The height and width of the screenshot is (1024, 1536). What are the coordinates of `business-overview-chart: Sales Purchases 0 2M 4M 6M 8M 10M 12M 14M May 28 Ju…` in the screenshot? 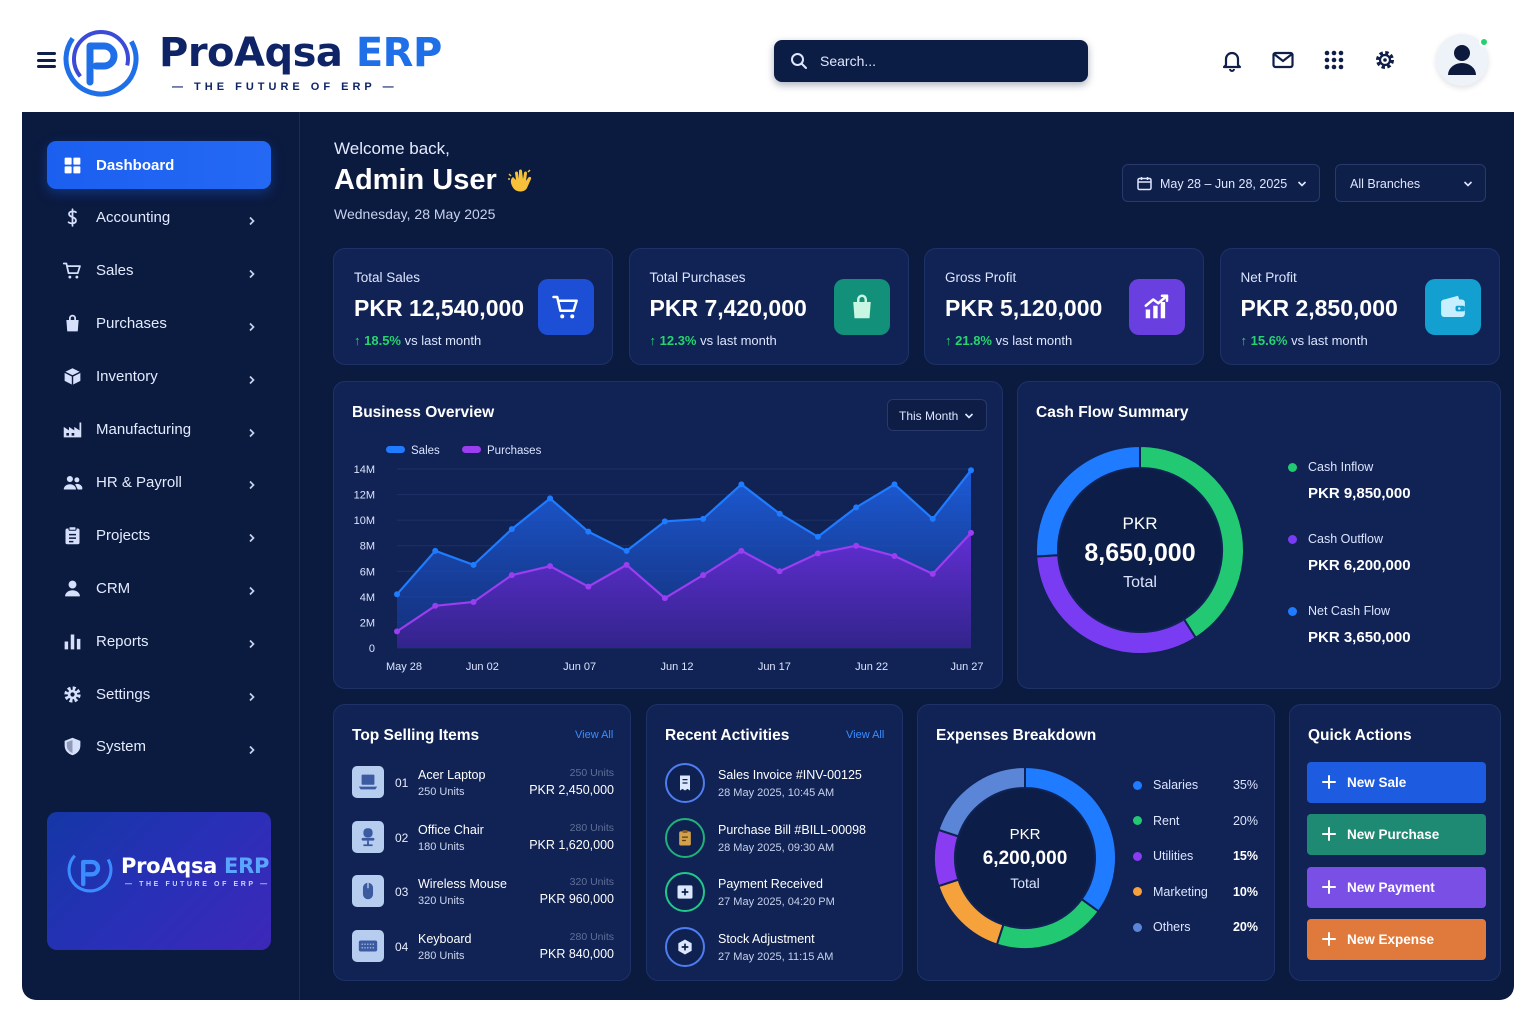 It's located at (669, 559).